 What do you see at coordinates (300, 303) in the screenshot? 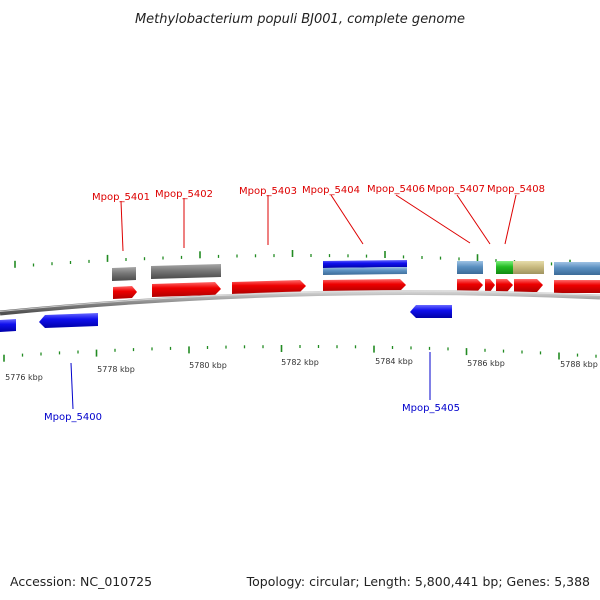
I see `genome-backbone` at bounding box center [300, 303].